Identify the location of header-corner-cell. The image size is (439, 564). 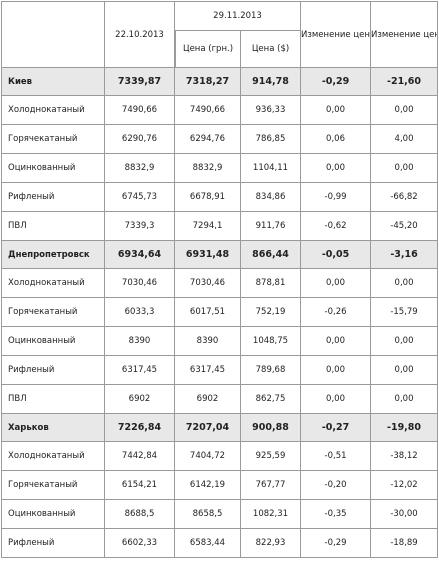
(53, 34).